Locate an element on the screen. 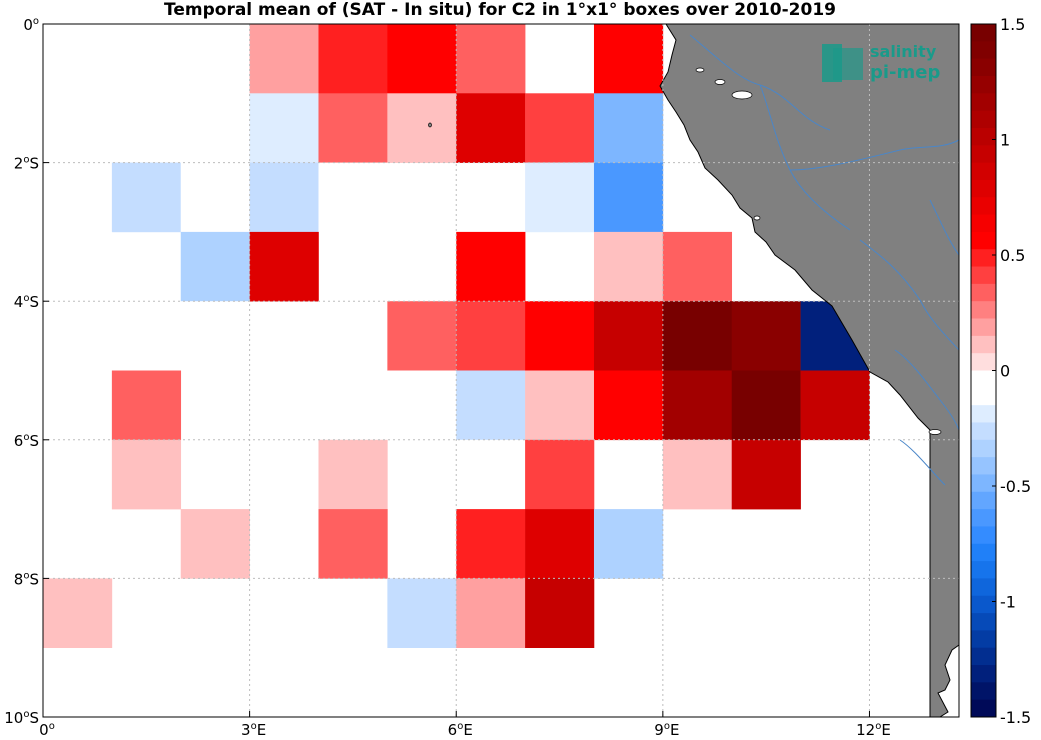 The image size is (1041, 740). axis-tick-label: 6oS is located at coordinates (26, 441).